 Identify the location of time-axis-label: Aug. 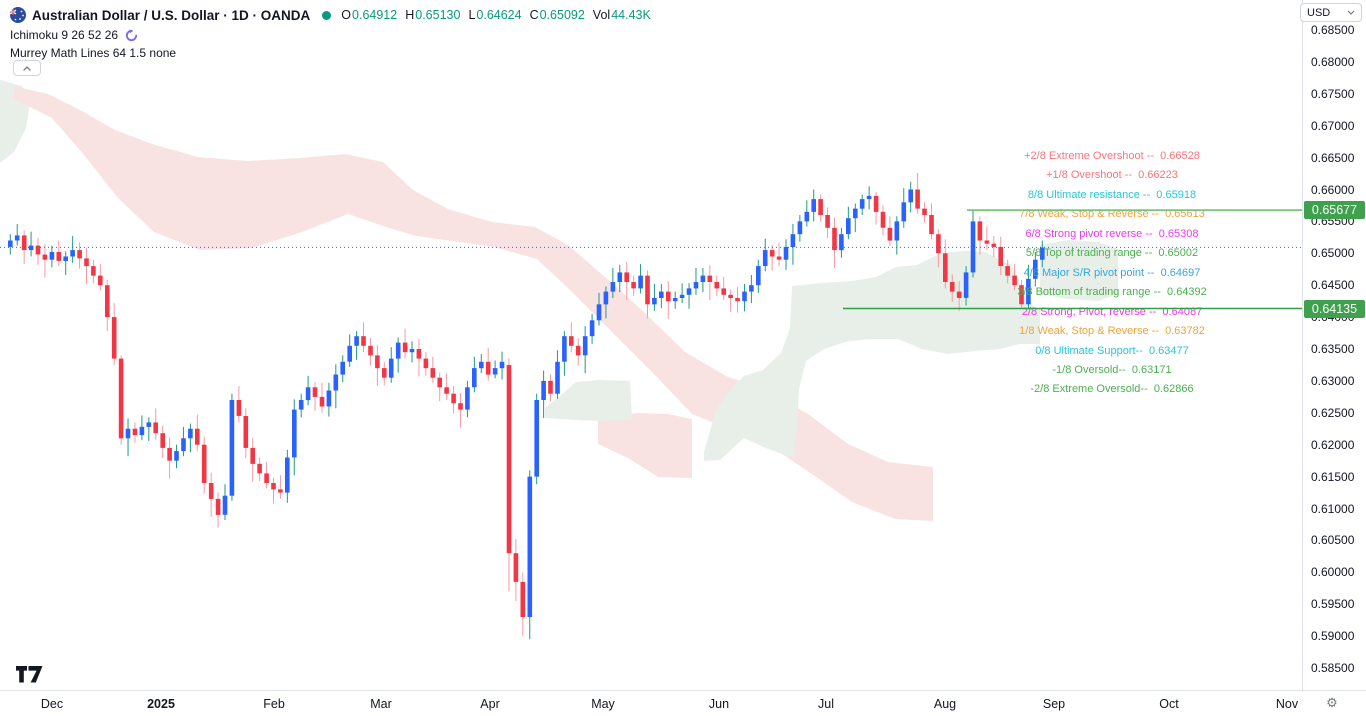
(945, 704).